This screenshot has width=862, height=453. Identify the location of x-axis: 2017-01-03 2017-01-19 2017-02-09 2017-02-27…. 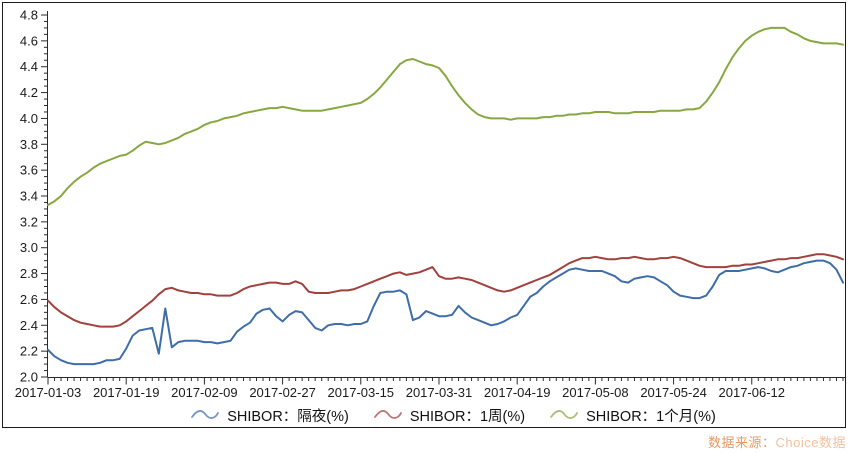
(430, 388).